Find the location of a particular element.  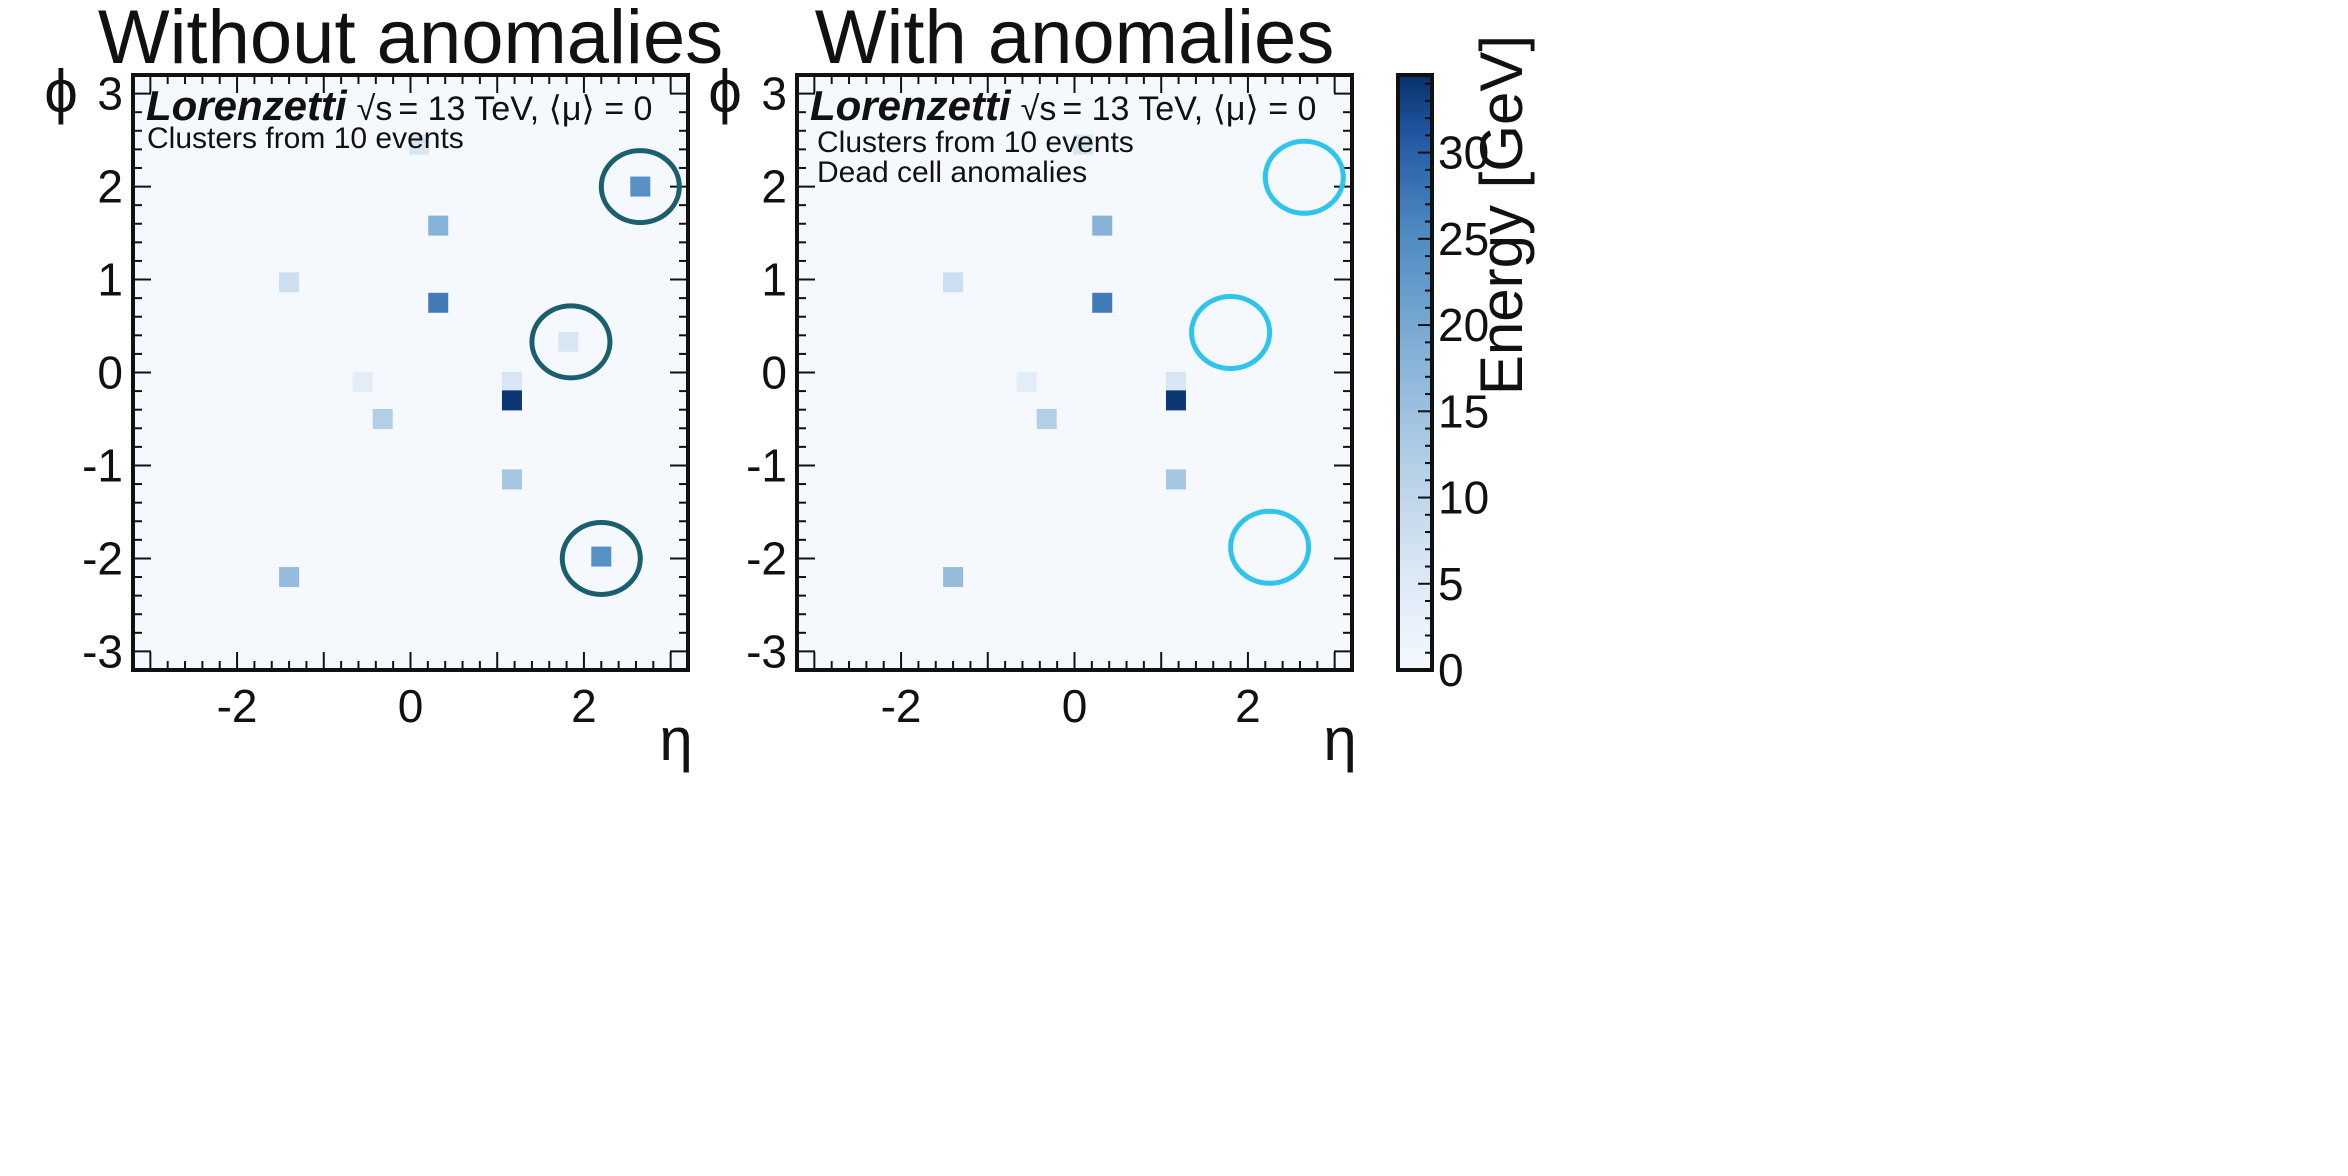

colorbar-gradient is located at coordinates (1415, 372).